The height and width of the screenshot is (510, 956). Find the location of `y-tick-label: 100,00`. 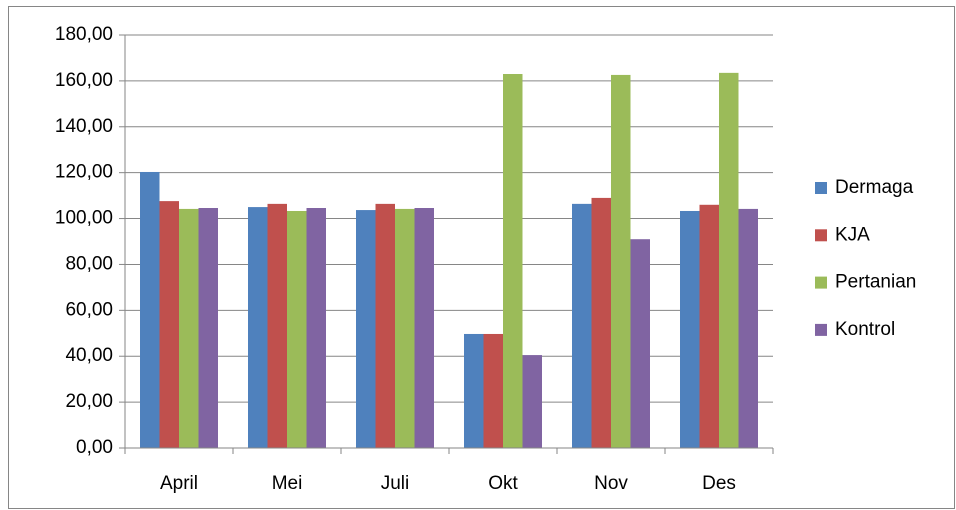

y-tick-label: 100,00 is located at coordinates (84, 218).